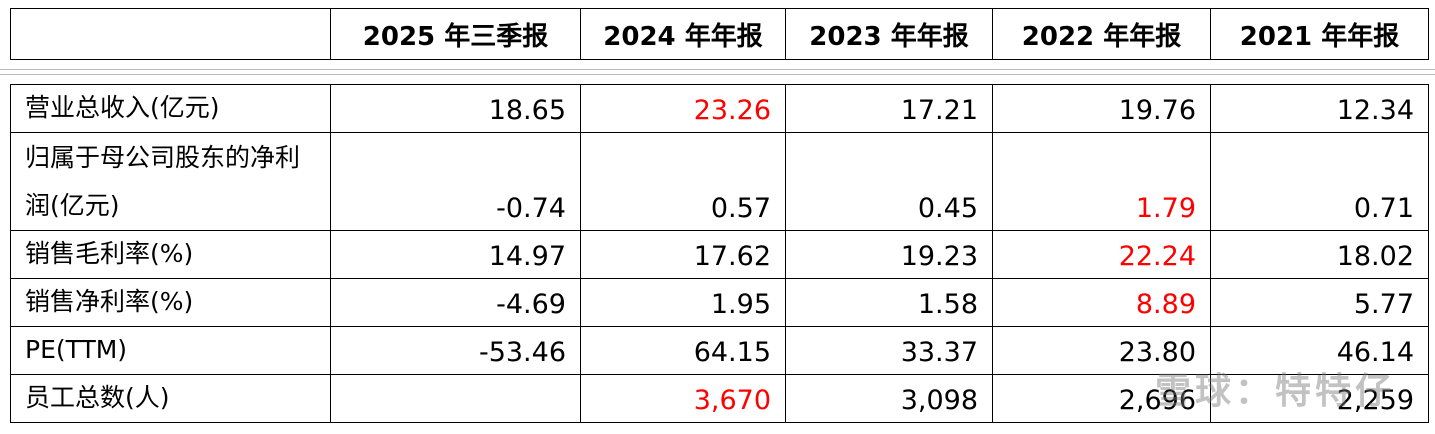 The width and height of the screenshot is (1435, 434). What do you see at coordinates (455, 350) in the screenshot?
I see `value-cell: -53.46` at bounding box center [455, 350].